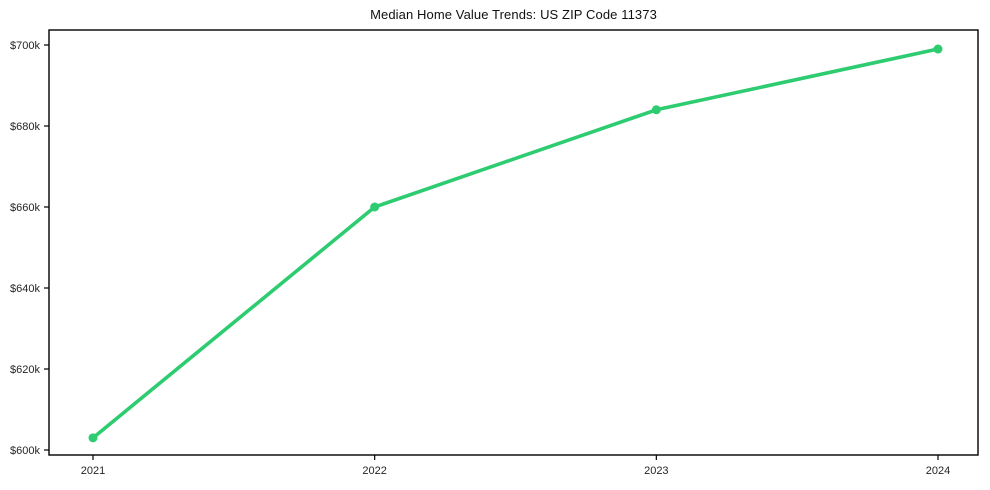 This screenshot has width=990, height=490. What do you see at coordinates (374, 471) in the screenshot?
I see `x-axis-tick-label: 2022` at bounding box center [374, 471].